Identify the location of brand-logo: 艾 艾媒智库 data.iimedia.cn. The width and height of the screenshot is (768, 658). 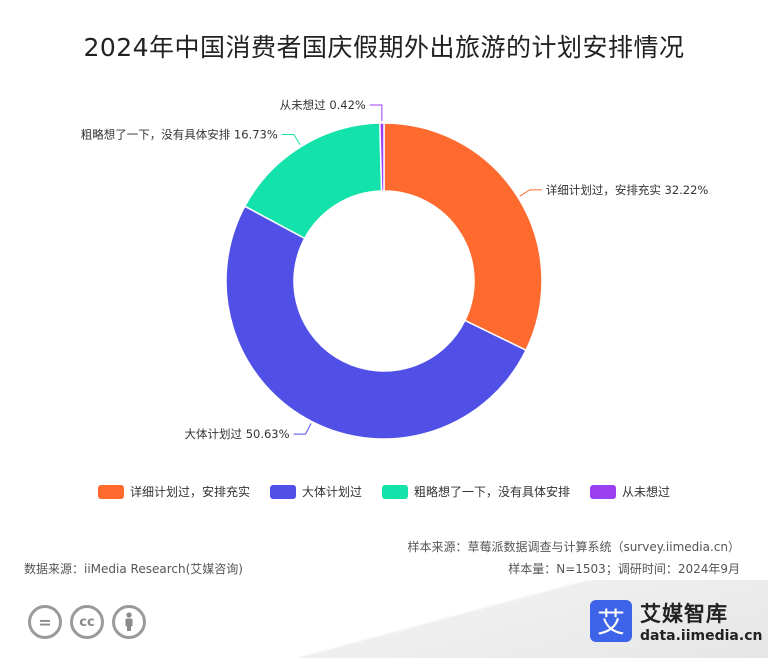
(676, 621).